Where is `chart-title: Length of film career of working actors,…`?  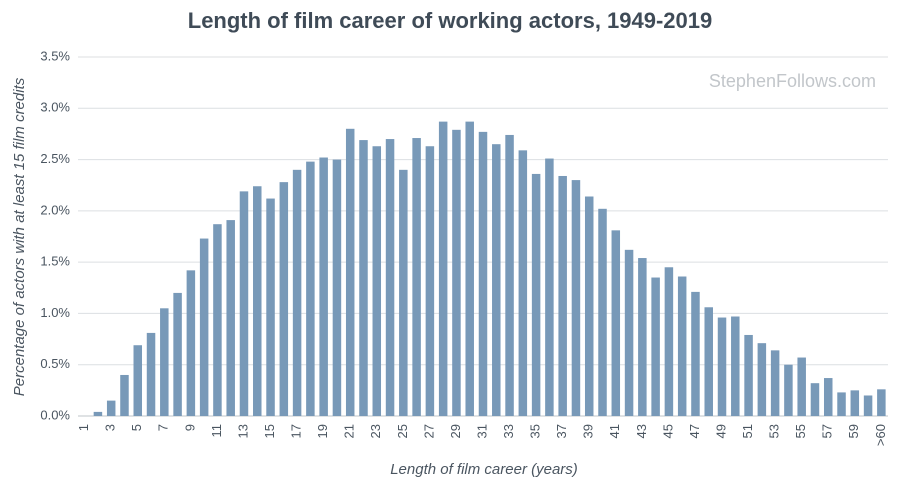 chart-title: Length of film career of working actors,… is located at coordinates (450, 20).